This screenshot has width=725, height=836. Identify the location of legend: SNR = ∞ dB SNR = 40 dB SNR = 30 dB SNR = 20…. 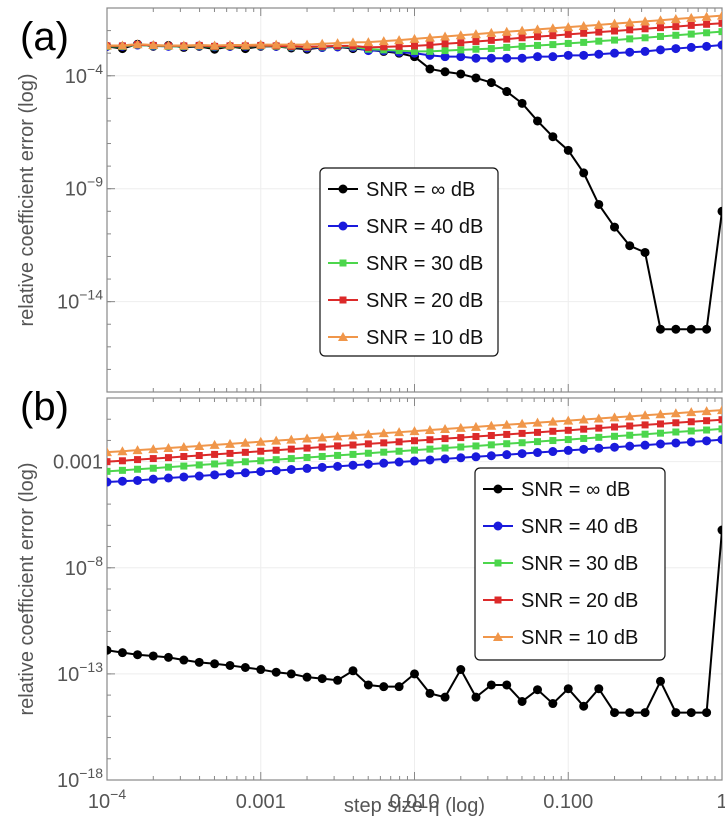
(409, 262).